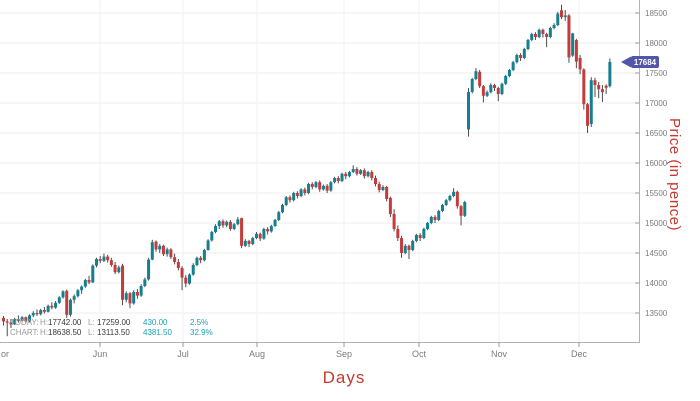 The height and width of the screenshot is (401, 700). What do you see at coordinates (626, 62) in the screenshot?
I see `price-badge-arrow-icon` at bounding box center [626, 62].